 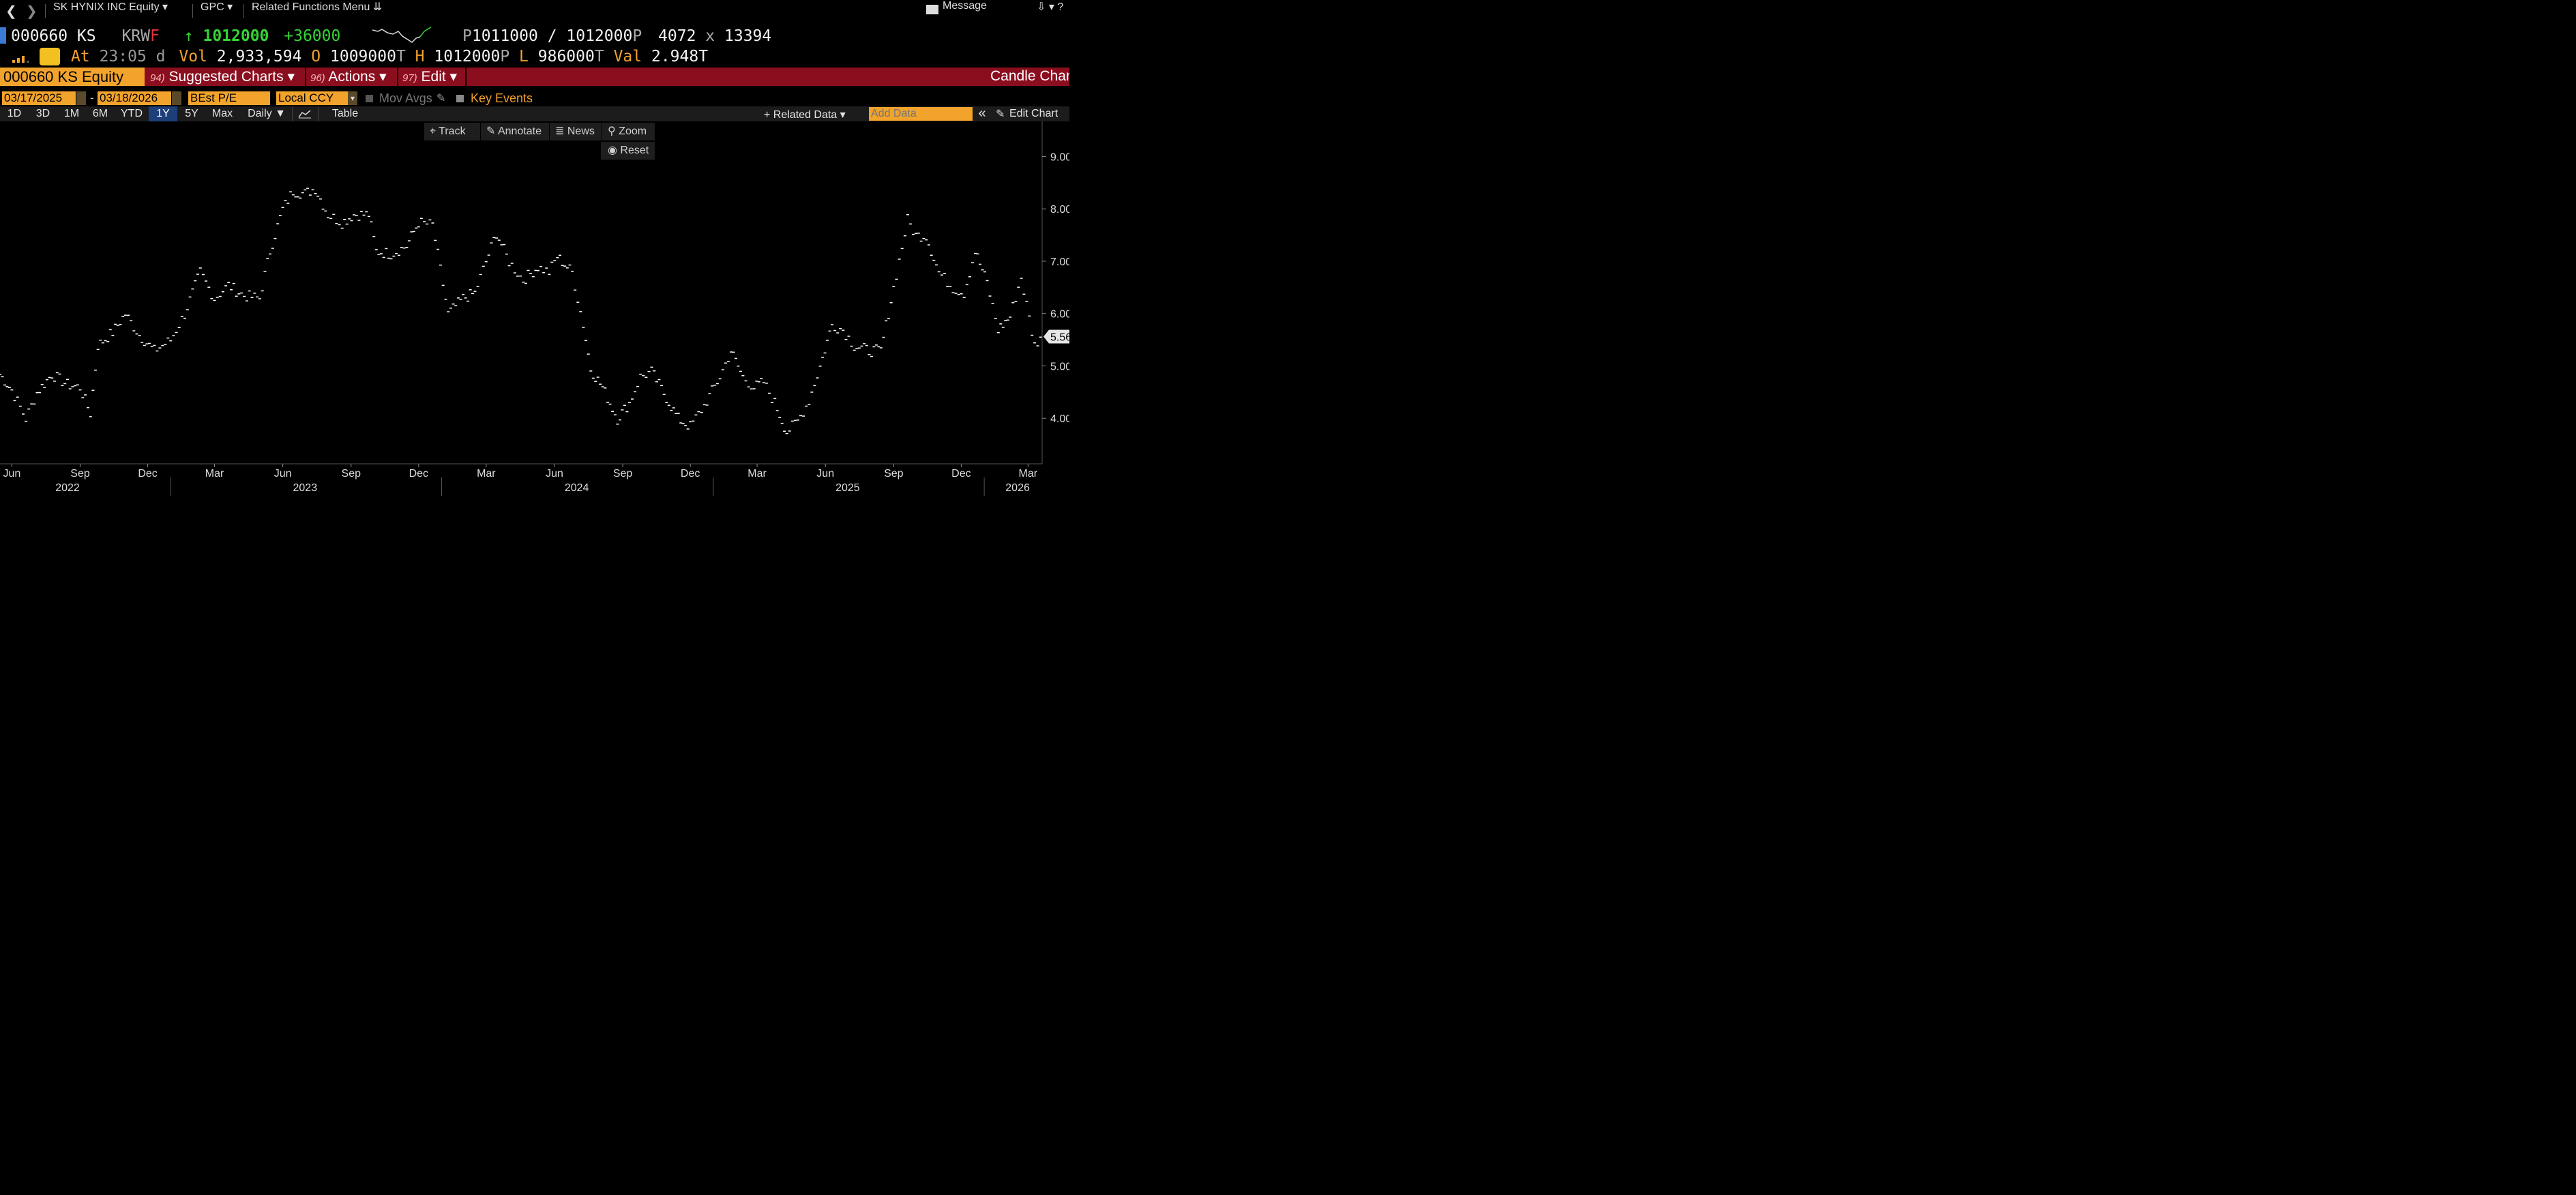 What do you see at coordinates (188, 36) in the screenshot?
I see `up-arrow-icon: ↑` at bounding box center [188, 36].